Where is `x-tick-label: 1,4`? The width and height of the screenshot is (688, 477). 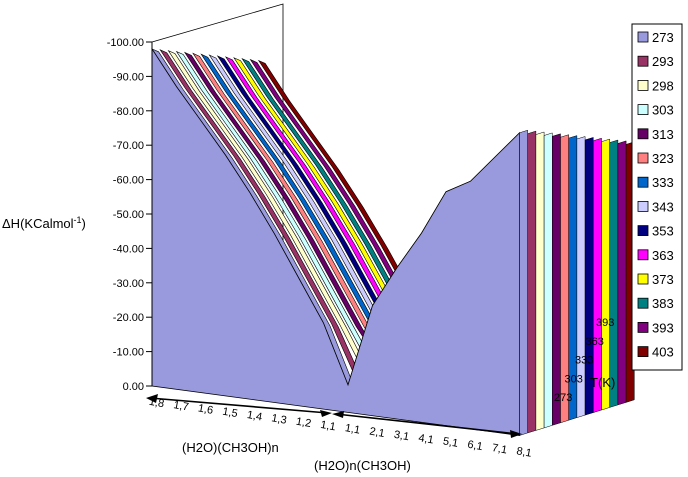
x-tick-label: 1,4 is located at coordinates (254, 416).